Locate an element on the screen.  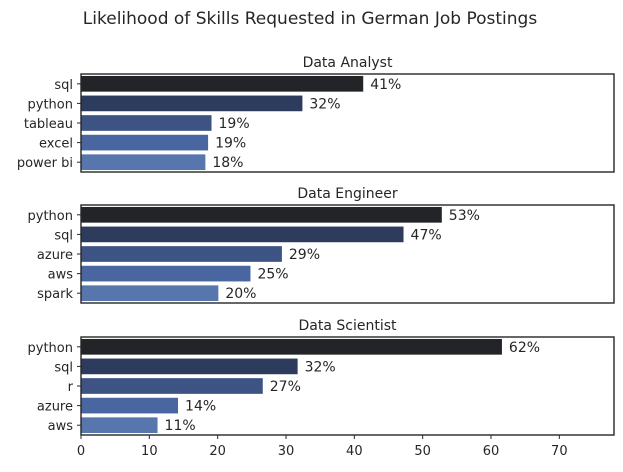
x-tick-label: 70 is located at coordinates (559, 451).